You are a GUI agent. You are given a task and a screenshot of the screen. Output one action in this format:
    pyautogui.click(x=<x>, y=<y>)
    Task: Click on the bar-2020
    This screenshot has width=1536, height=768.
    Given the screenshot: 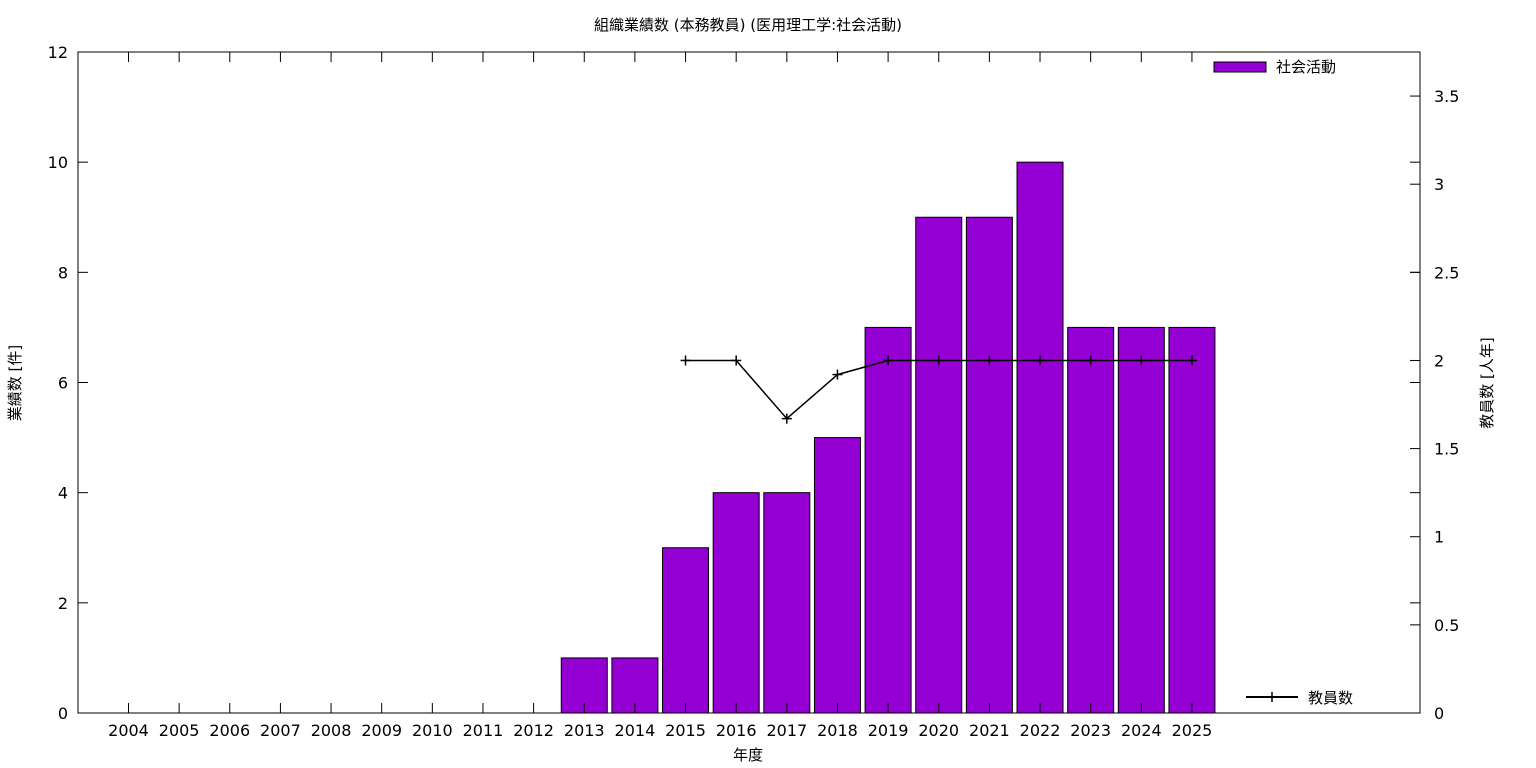 What is the action you would take?
    pyautogui.click(x=939, y=465)
    